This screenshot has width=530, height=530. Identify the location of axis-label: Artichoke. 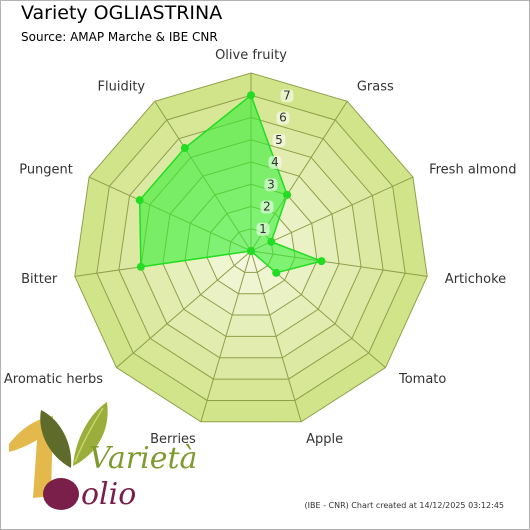
(475, 279).